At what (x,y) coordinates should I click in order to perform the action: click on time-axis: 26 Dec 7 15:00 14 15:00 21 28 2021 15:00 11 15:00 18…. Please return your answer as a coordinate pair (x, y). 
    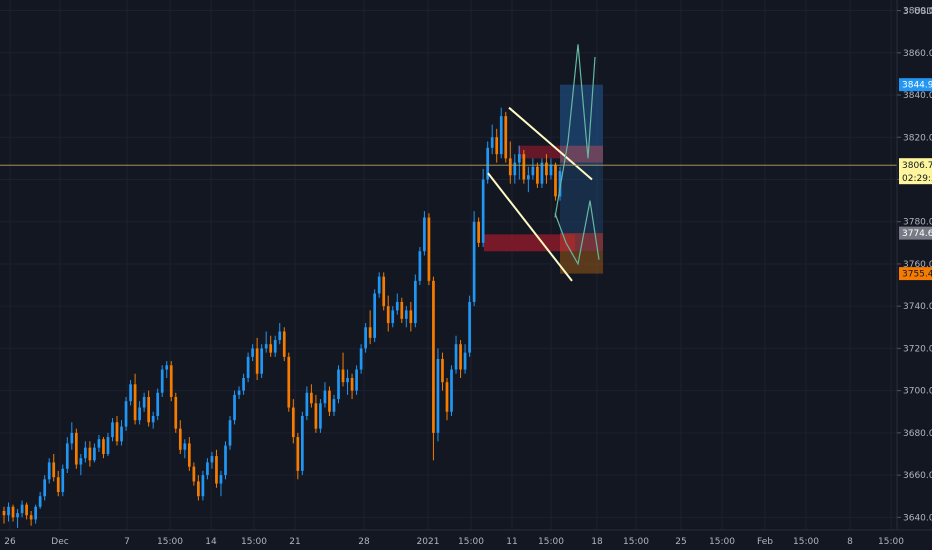
    Looking at the image, I should click on (454, 542).